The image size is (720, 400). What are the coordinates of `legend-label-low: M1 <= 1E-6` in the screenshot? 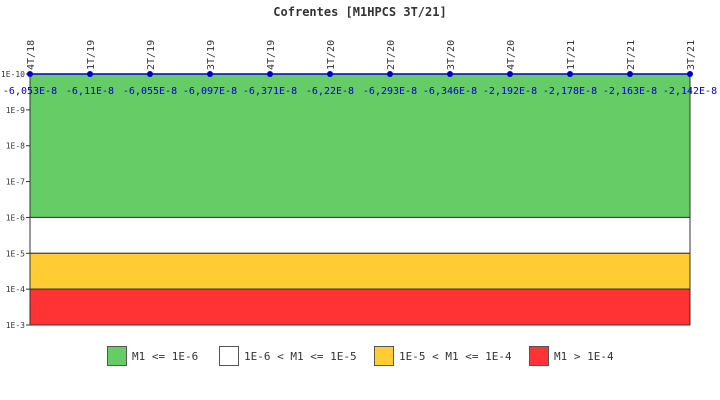 It's located at (165, 356).